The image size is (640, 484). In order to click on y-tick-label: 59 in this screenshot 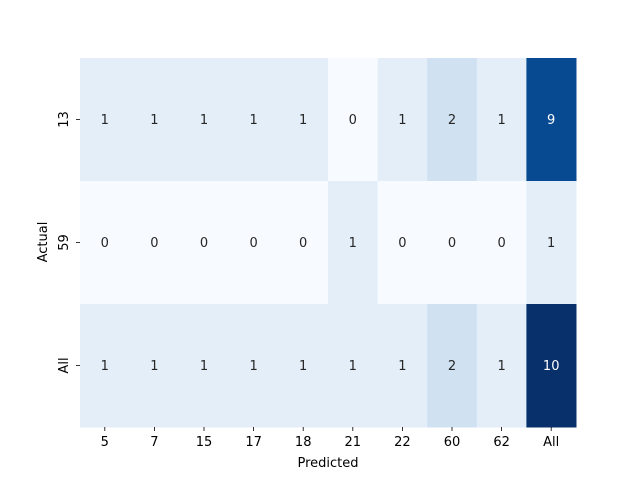, I will do `click(64, 242)`.